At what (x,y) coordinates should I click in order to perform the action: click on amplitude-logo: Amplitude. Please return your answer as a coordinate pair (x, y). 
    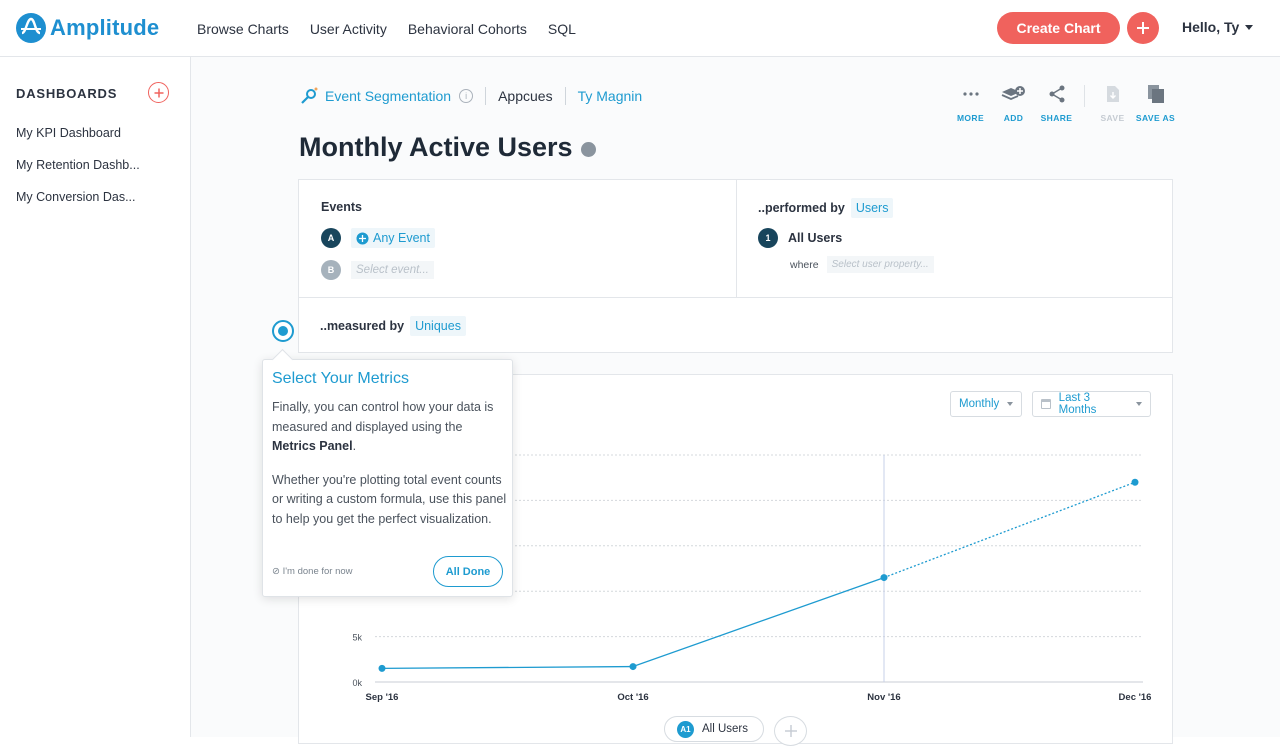
    Looking at the image, I should click on (87, 28).